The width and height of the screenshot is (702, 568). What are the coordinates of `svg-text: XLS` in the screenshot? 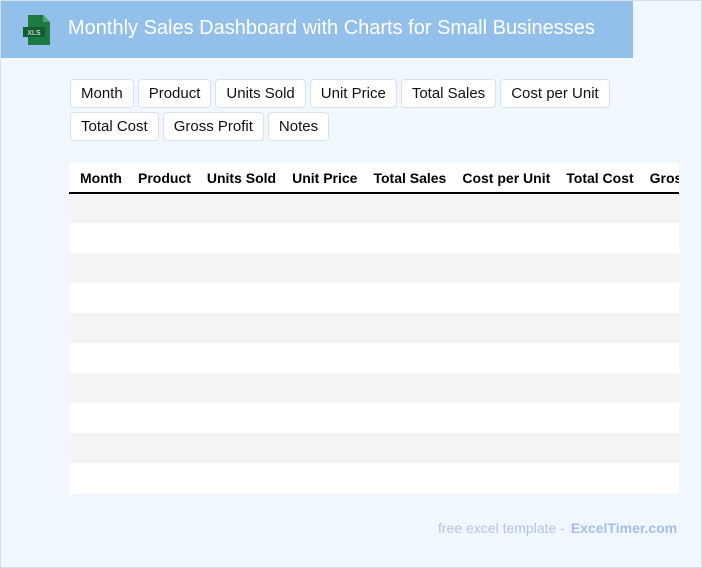 It's located at (34, 33).